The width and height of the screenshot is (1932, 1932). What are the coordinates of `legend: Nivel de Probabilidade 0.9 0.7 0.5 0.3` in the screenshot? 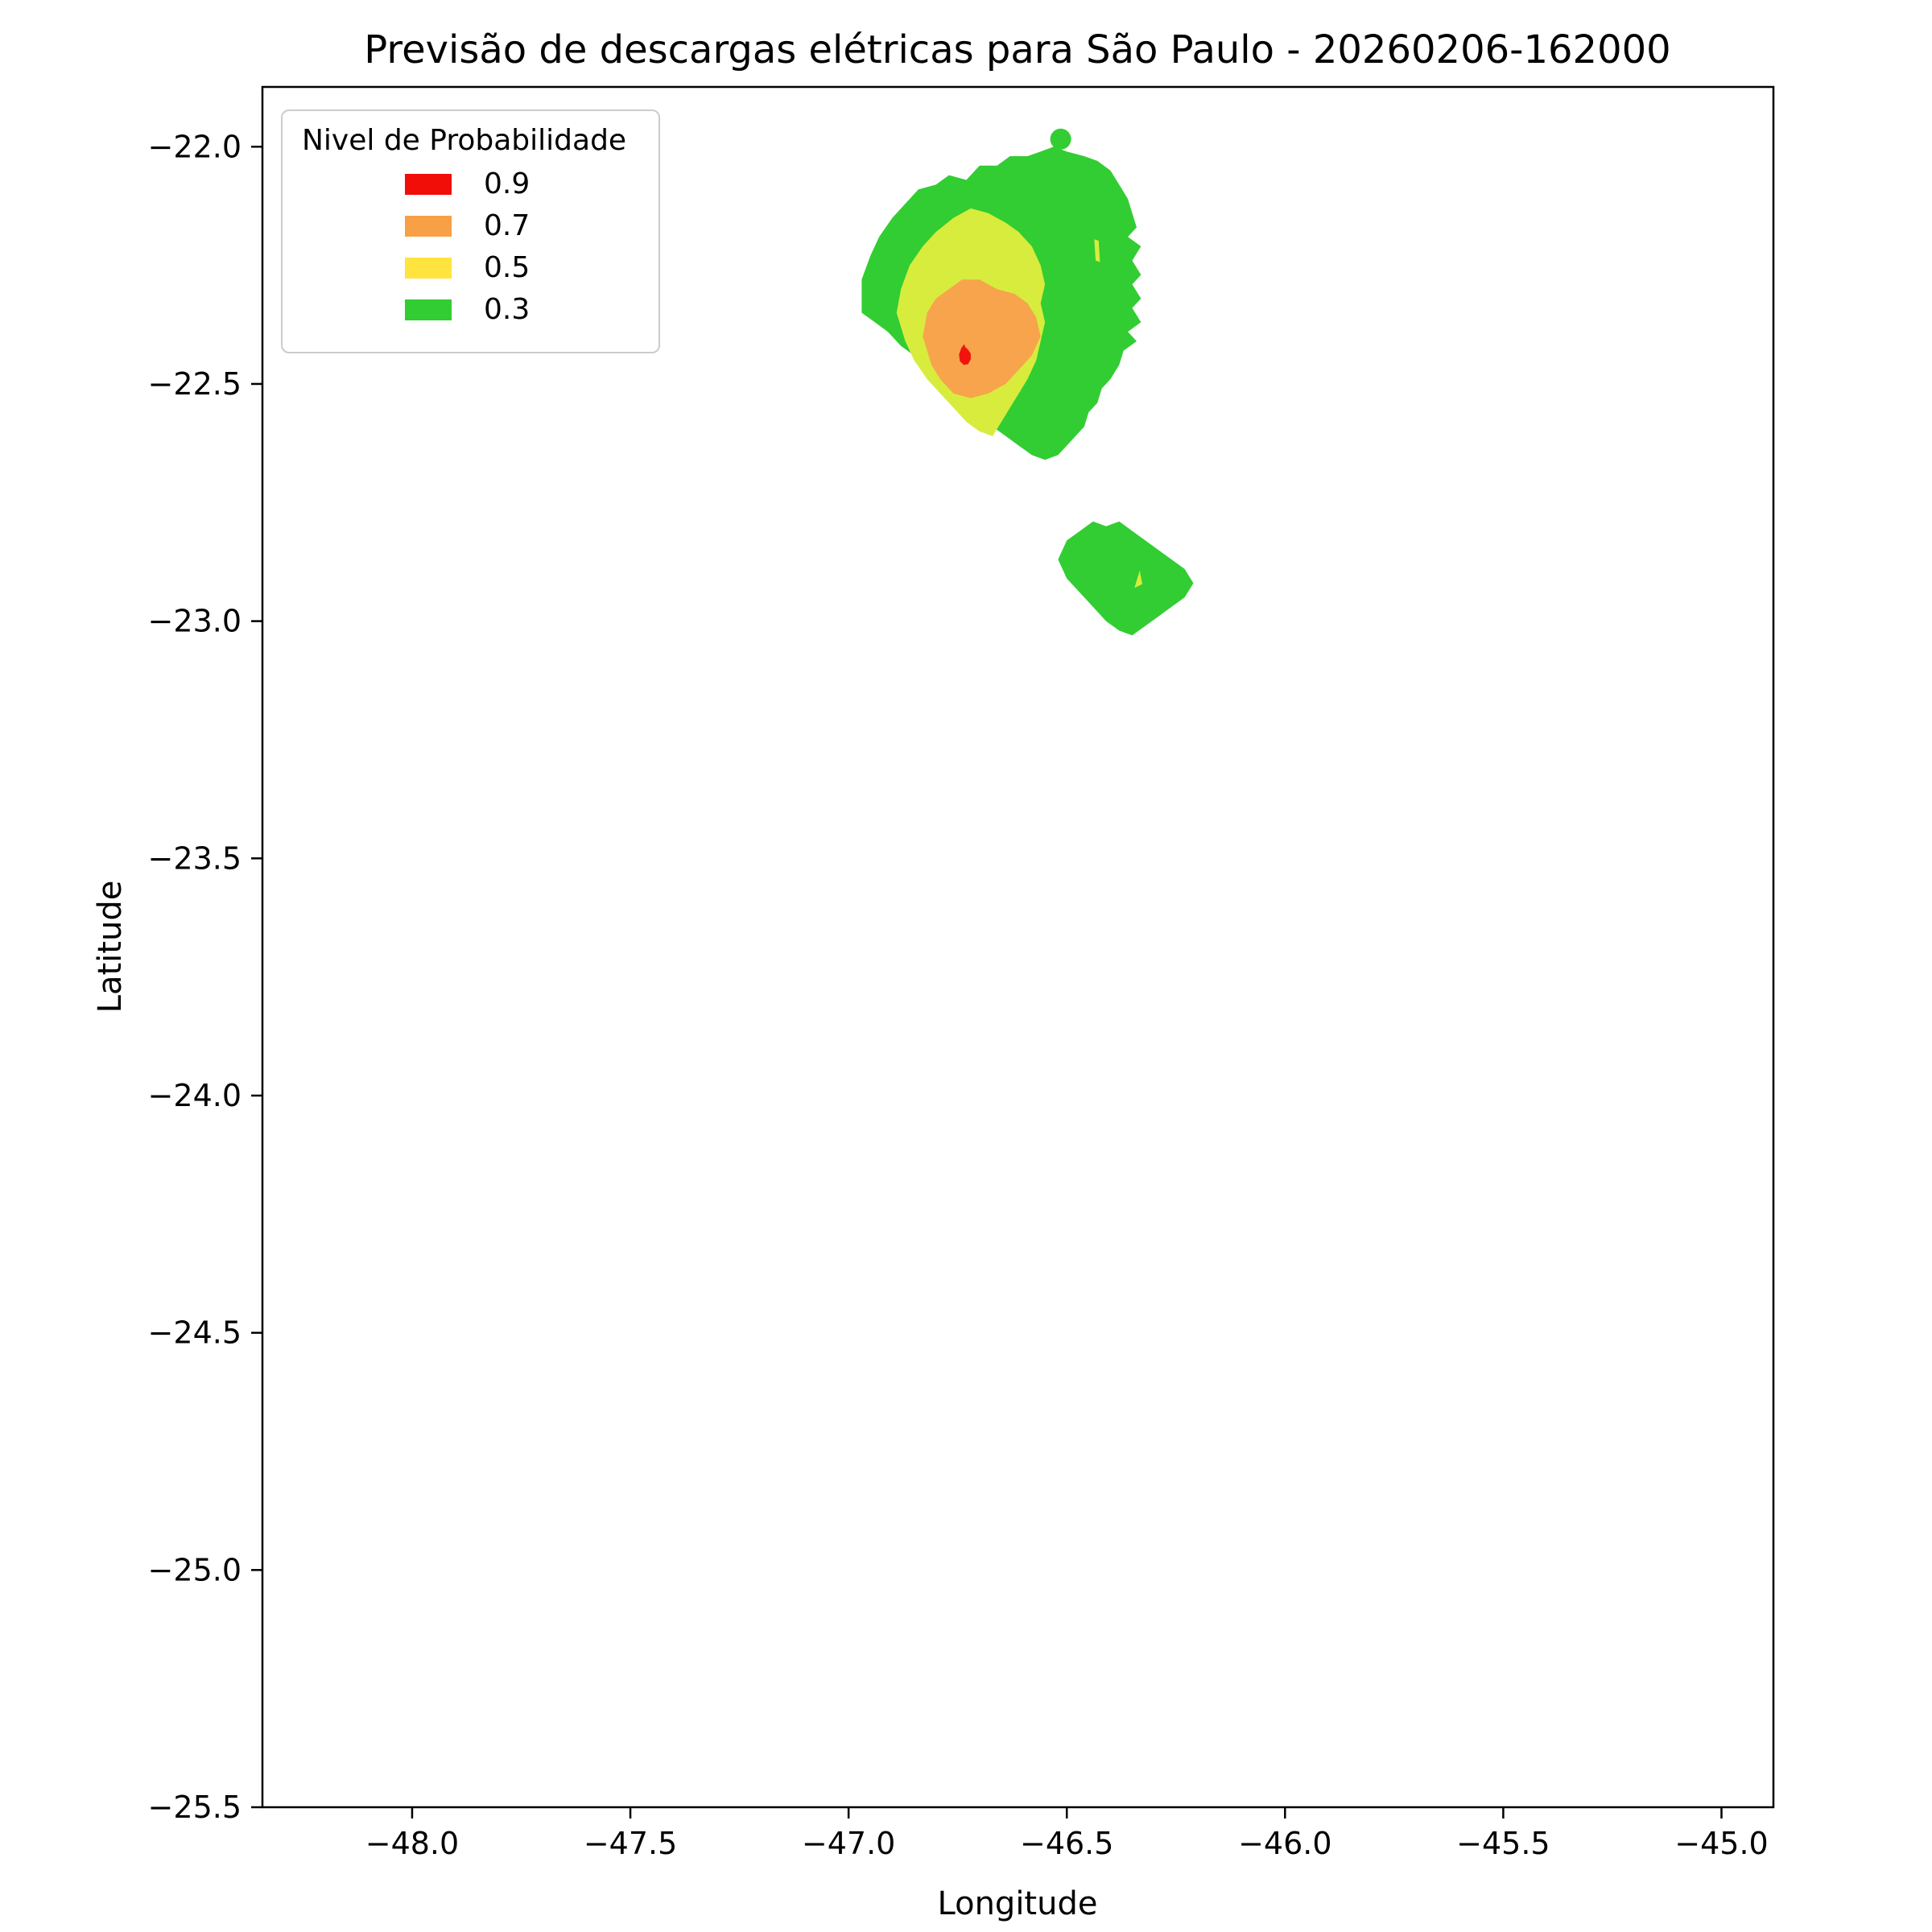 It's located at (471, 231).